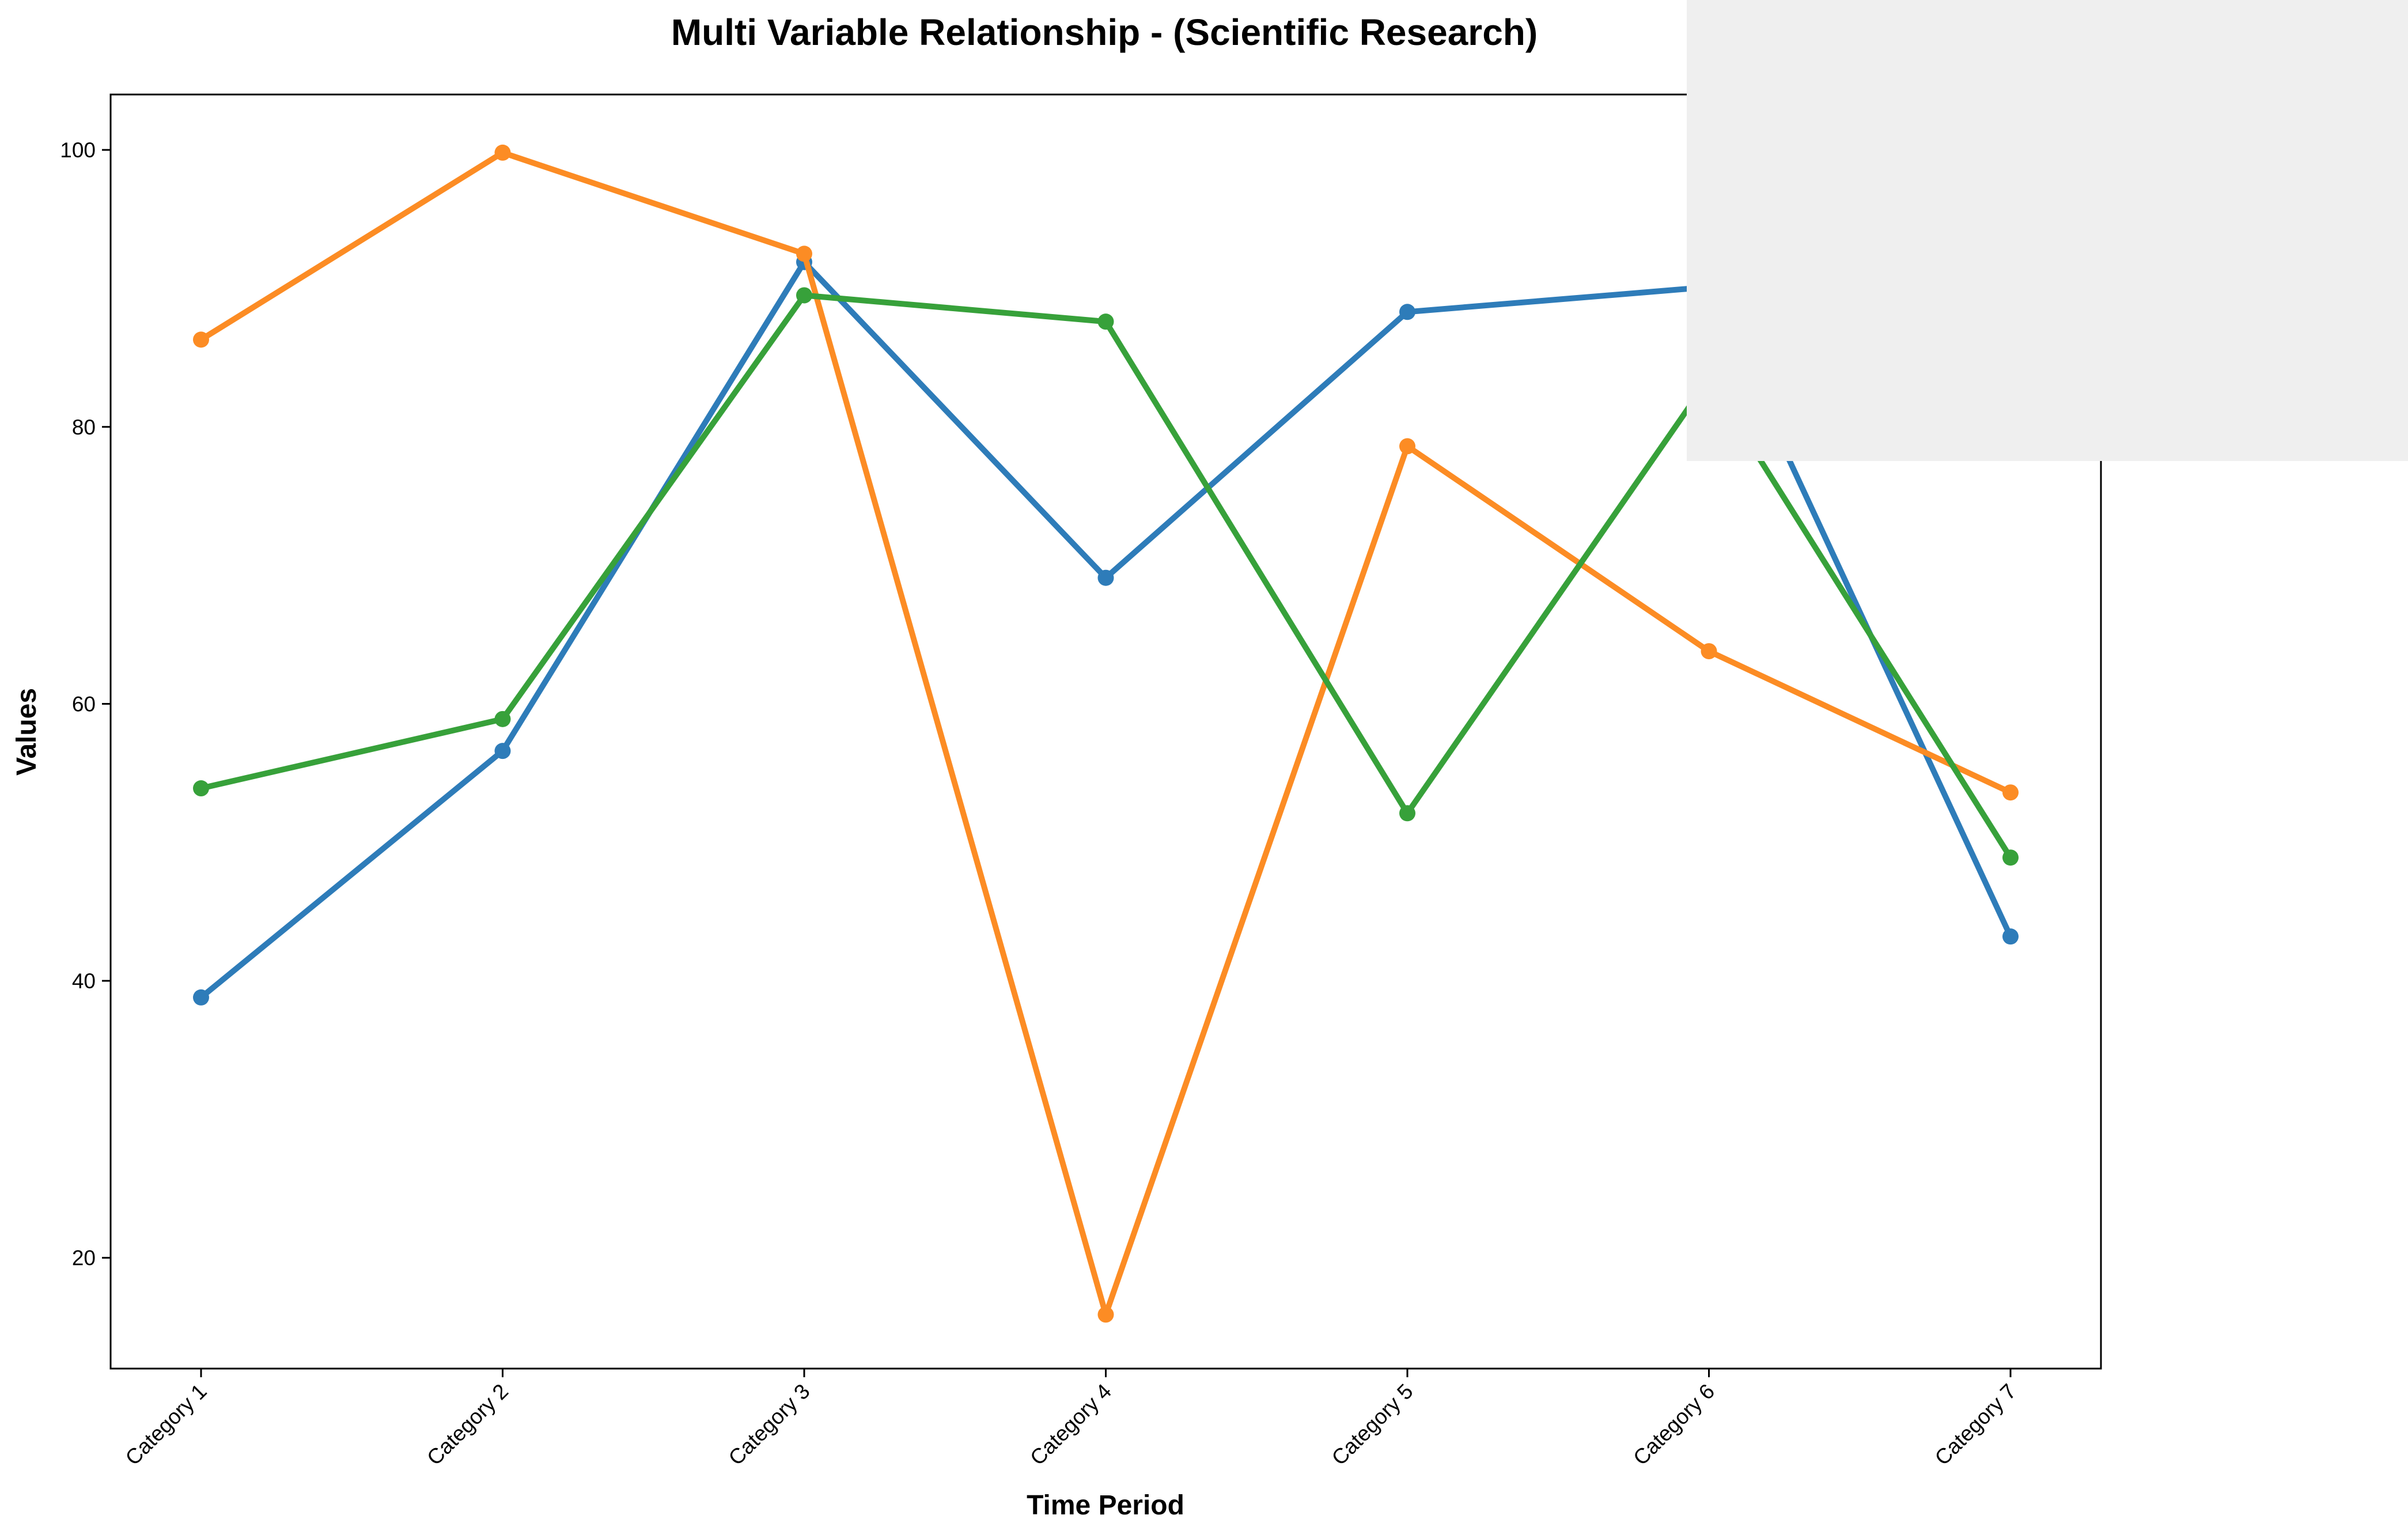  Describe the element at coordinates (1070, 1425) in the screenshot. I see `x-tick-label: Category 4` at that location.